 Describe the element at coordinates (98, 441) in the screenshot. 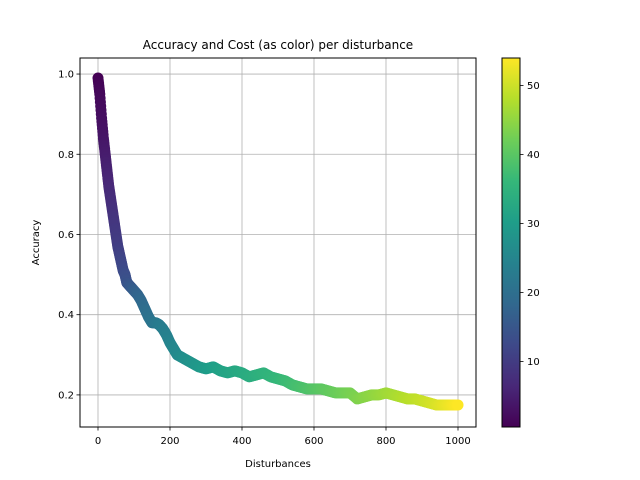

I see `x-tick-label: 0` at that location.